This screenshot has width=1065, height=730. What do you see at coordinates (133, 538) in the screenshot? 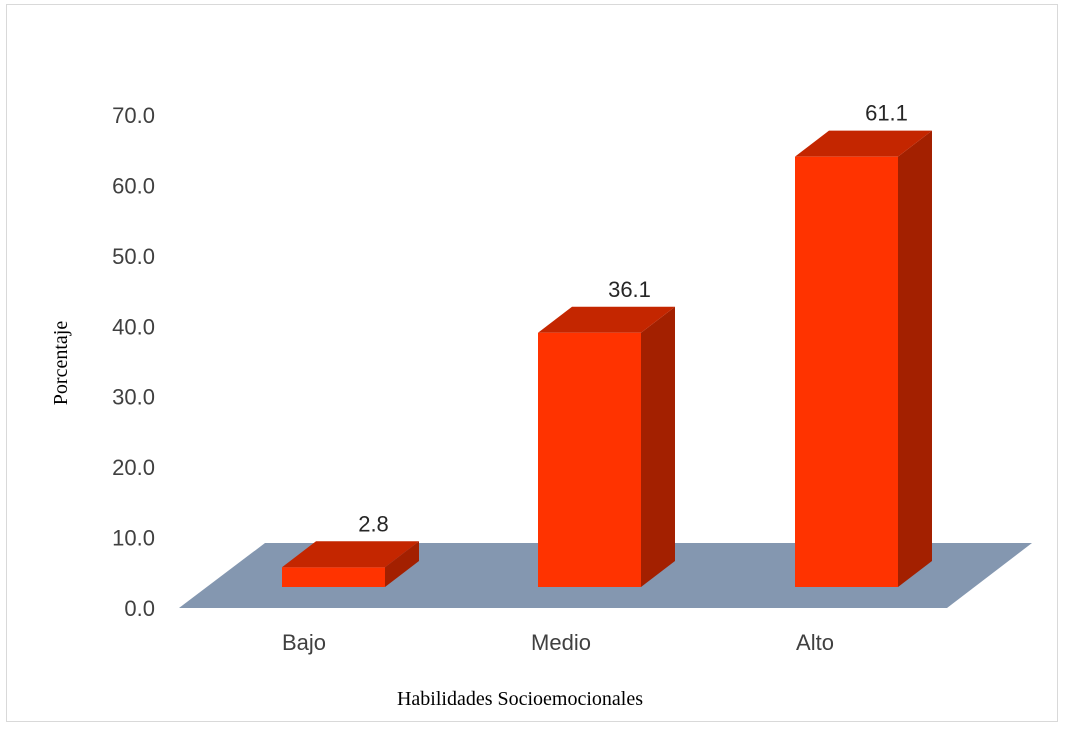
I see `y-tick-label: 10.0` at bounding box center [133, 538].